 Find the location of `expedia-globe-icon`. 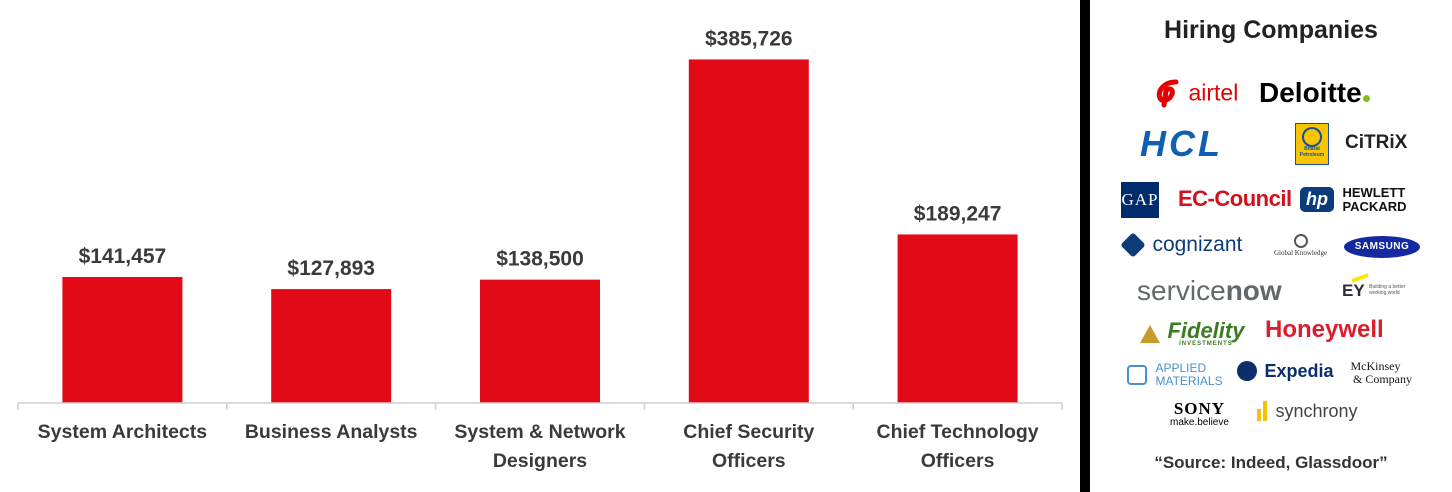

expedia-globe-icon is located at coordinates (1247, 371).